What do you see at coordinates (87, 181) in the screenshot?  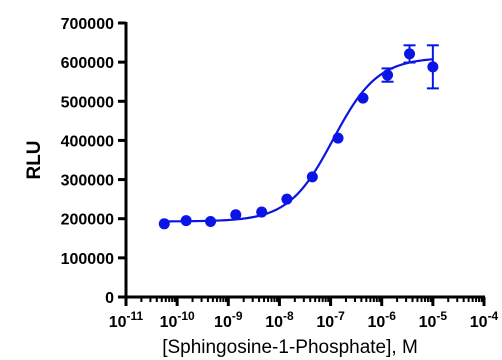 I see `y-tick-label: 300000` at bounding box center [87, 181].